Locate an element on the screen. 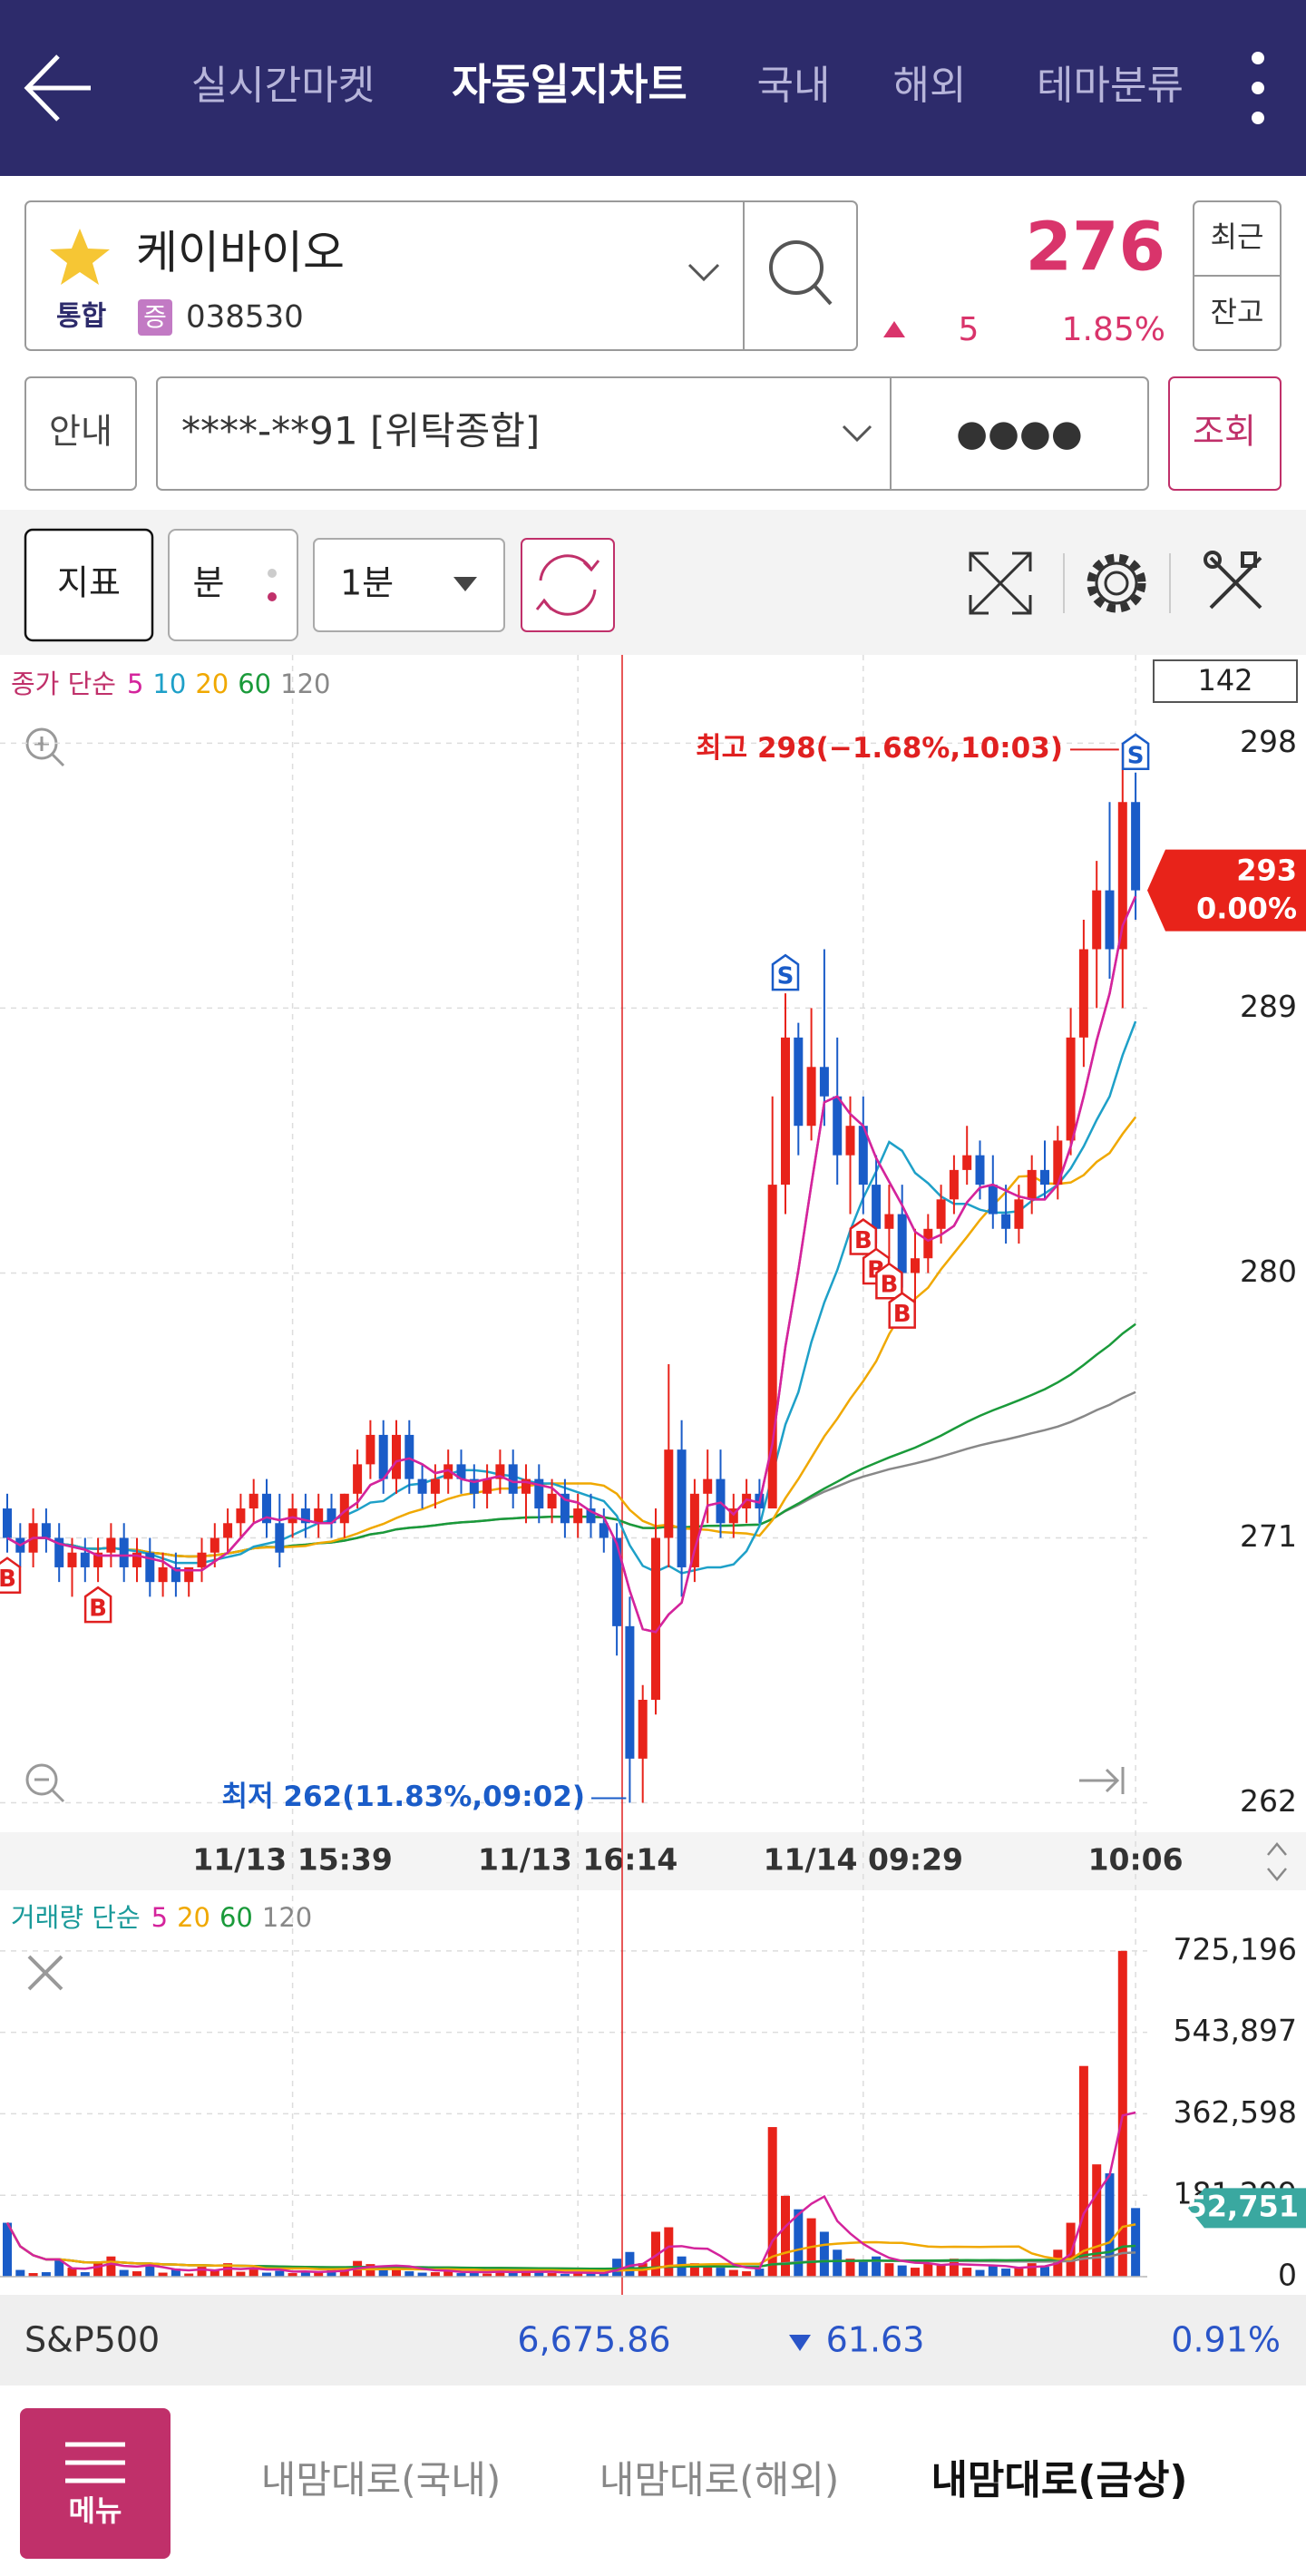 The image size is (1306, 2576). legend-entry: 5 is located at coordinates (135, 683).